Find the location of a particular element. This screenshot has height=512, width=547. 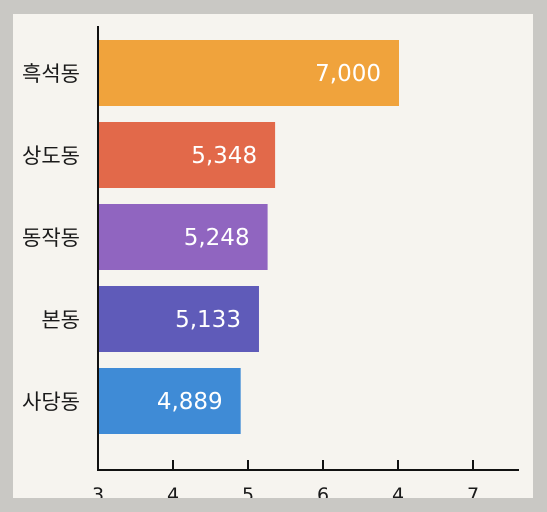

x-tick-label: 3 is located at coordinates (98, 491).